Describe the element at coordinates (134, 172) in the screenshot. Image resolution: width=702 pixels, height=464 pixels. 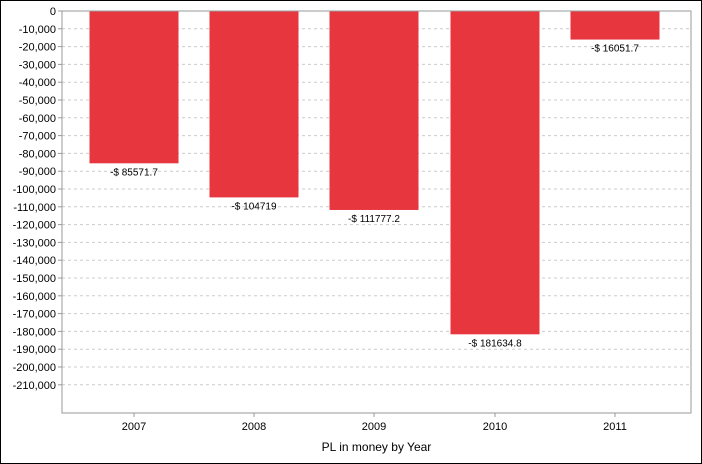
I see `data-label-2007: -$ 85571.7` at that location.